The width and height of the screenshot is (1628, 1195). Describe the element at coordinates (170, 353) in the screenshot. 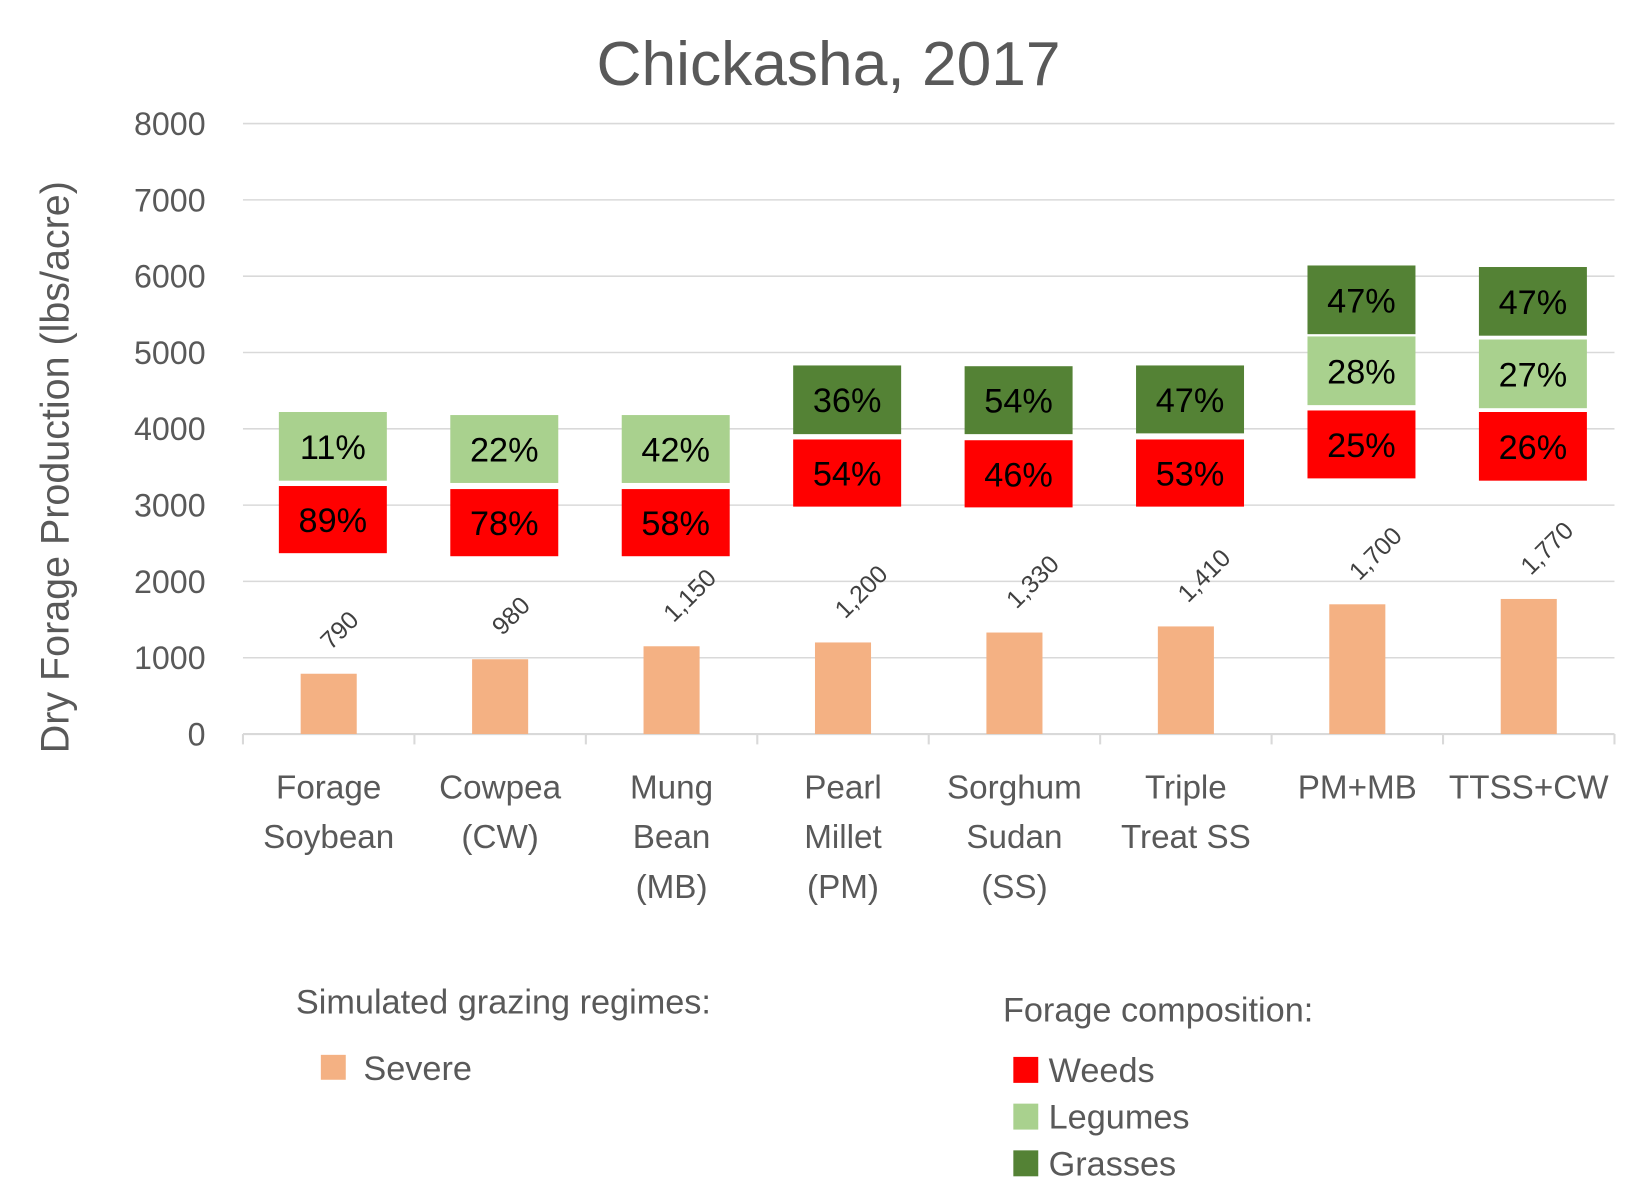

I see `y-tick-label: 5000` at that location.